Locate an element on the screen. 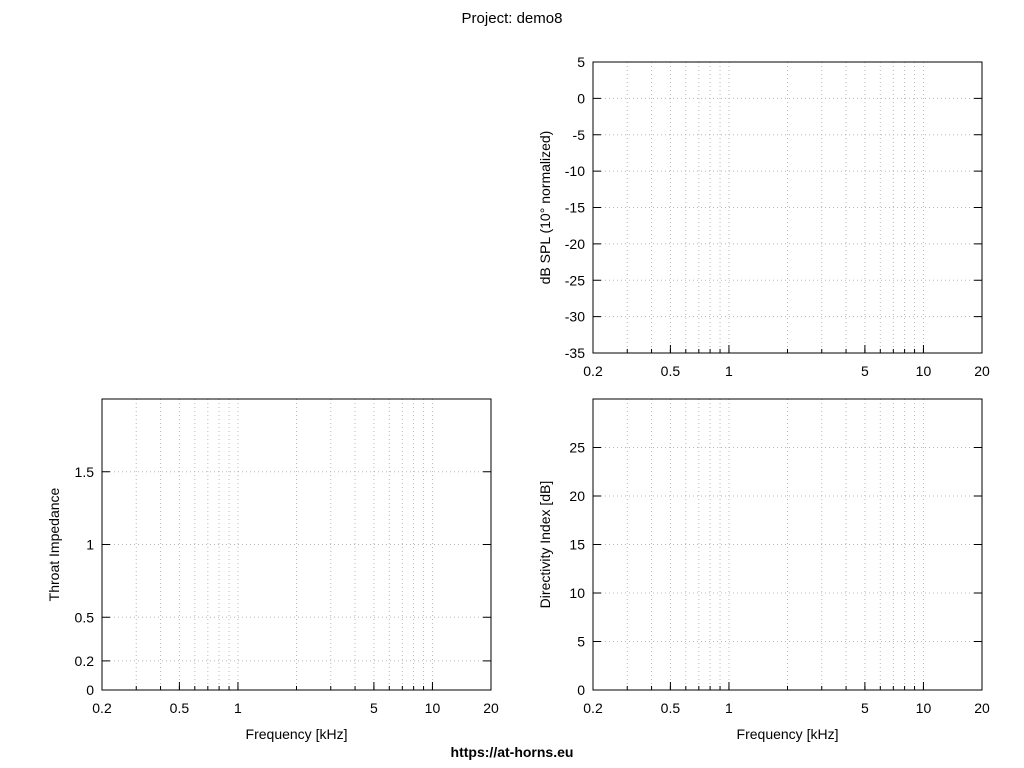  y-axis-label: Directivity Index [dB] is located at coordinates (545, 545).